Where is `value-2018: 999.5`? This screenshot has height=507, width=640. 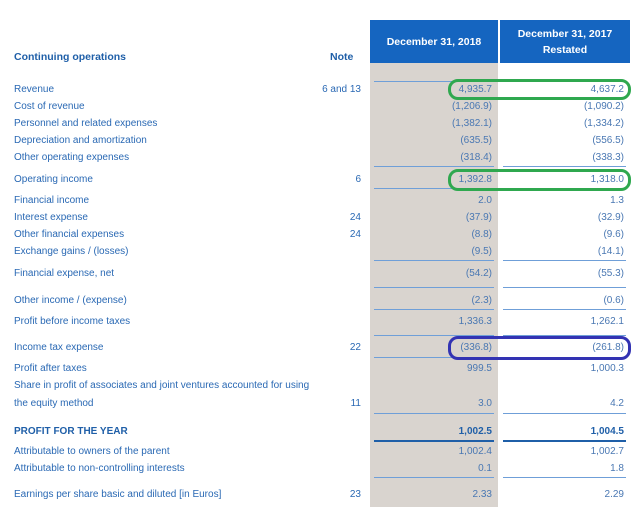
value-2018: 999.5 is located at coordinates (479, 368).